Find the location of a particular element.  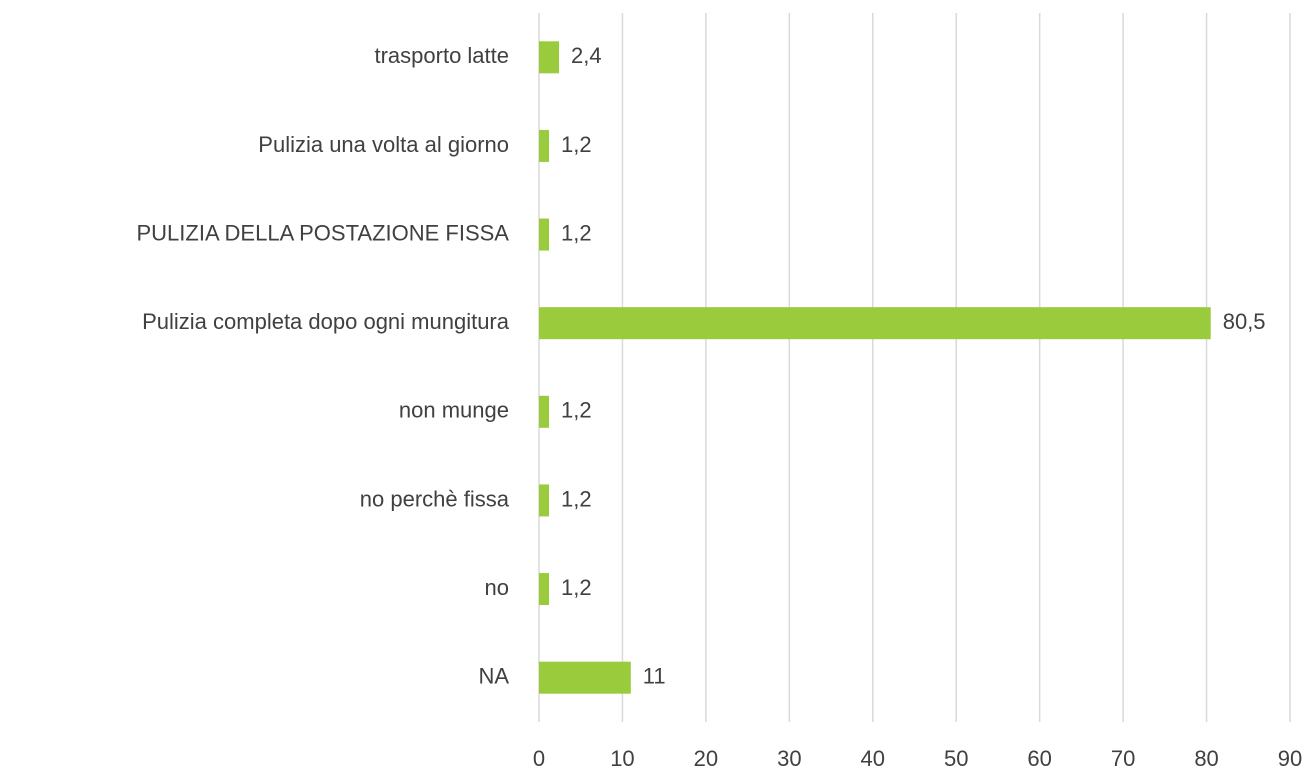

y-tick-label: non munge is located at coordinates (454, 410).